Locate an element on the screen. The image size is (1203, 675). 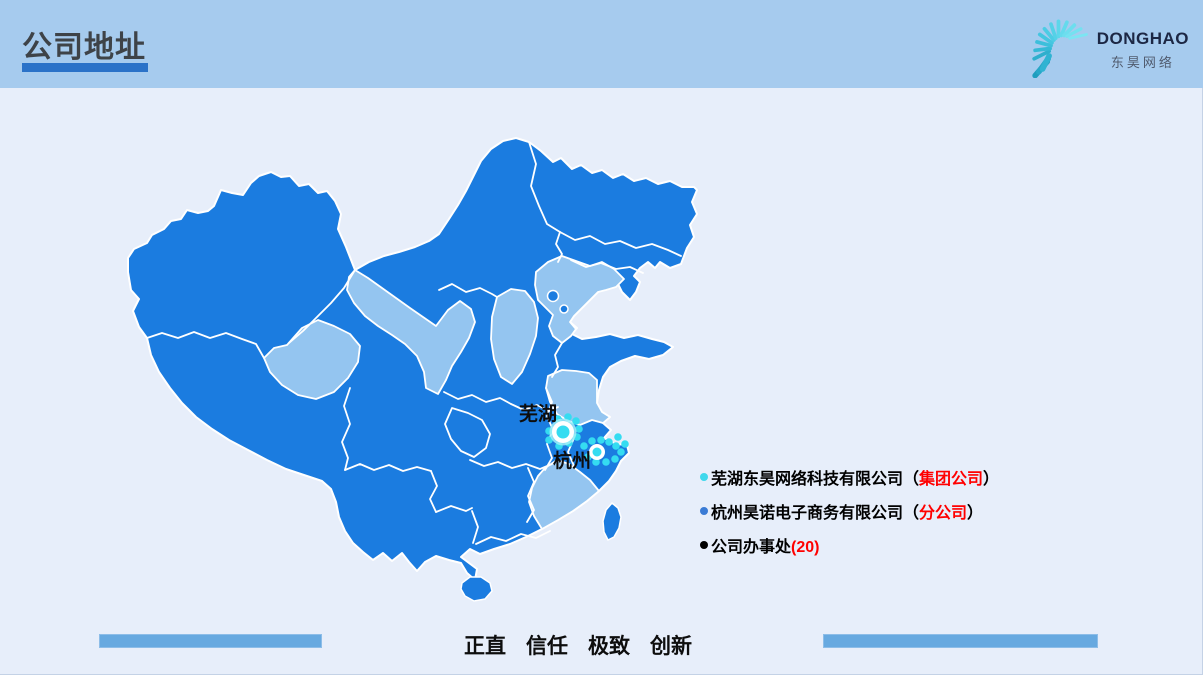
province-shanxi is located at coordinates (514, 336).